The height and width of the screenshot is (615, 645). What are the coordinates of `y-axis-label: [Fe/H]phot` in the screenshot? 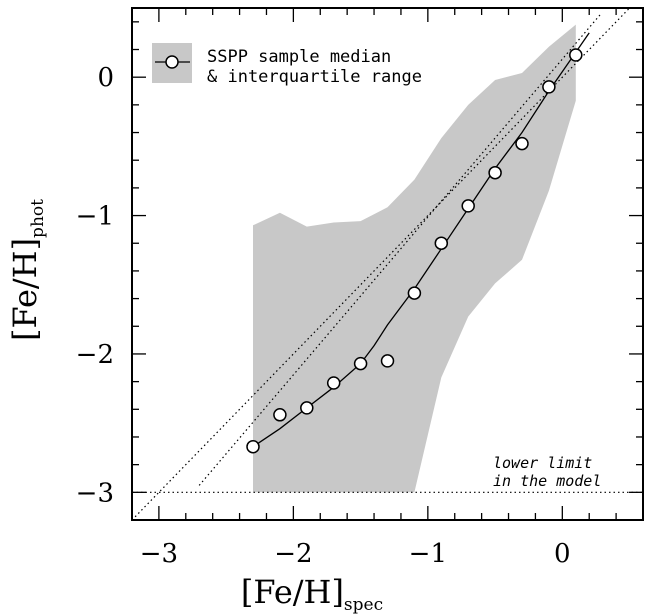 It's located at (27, 270).